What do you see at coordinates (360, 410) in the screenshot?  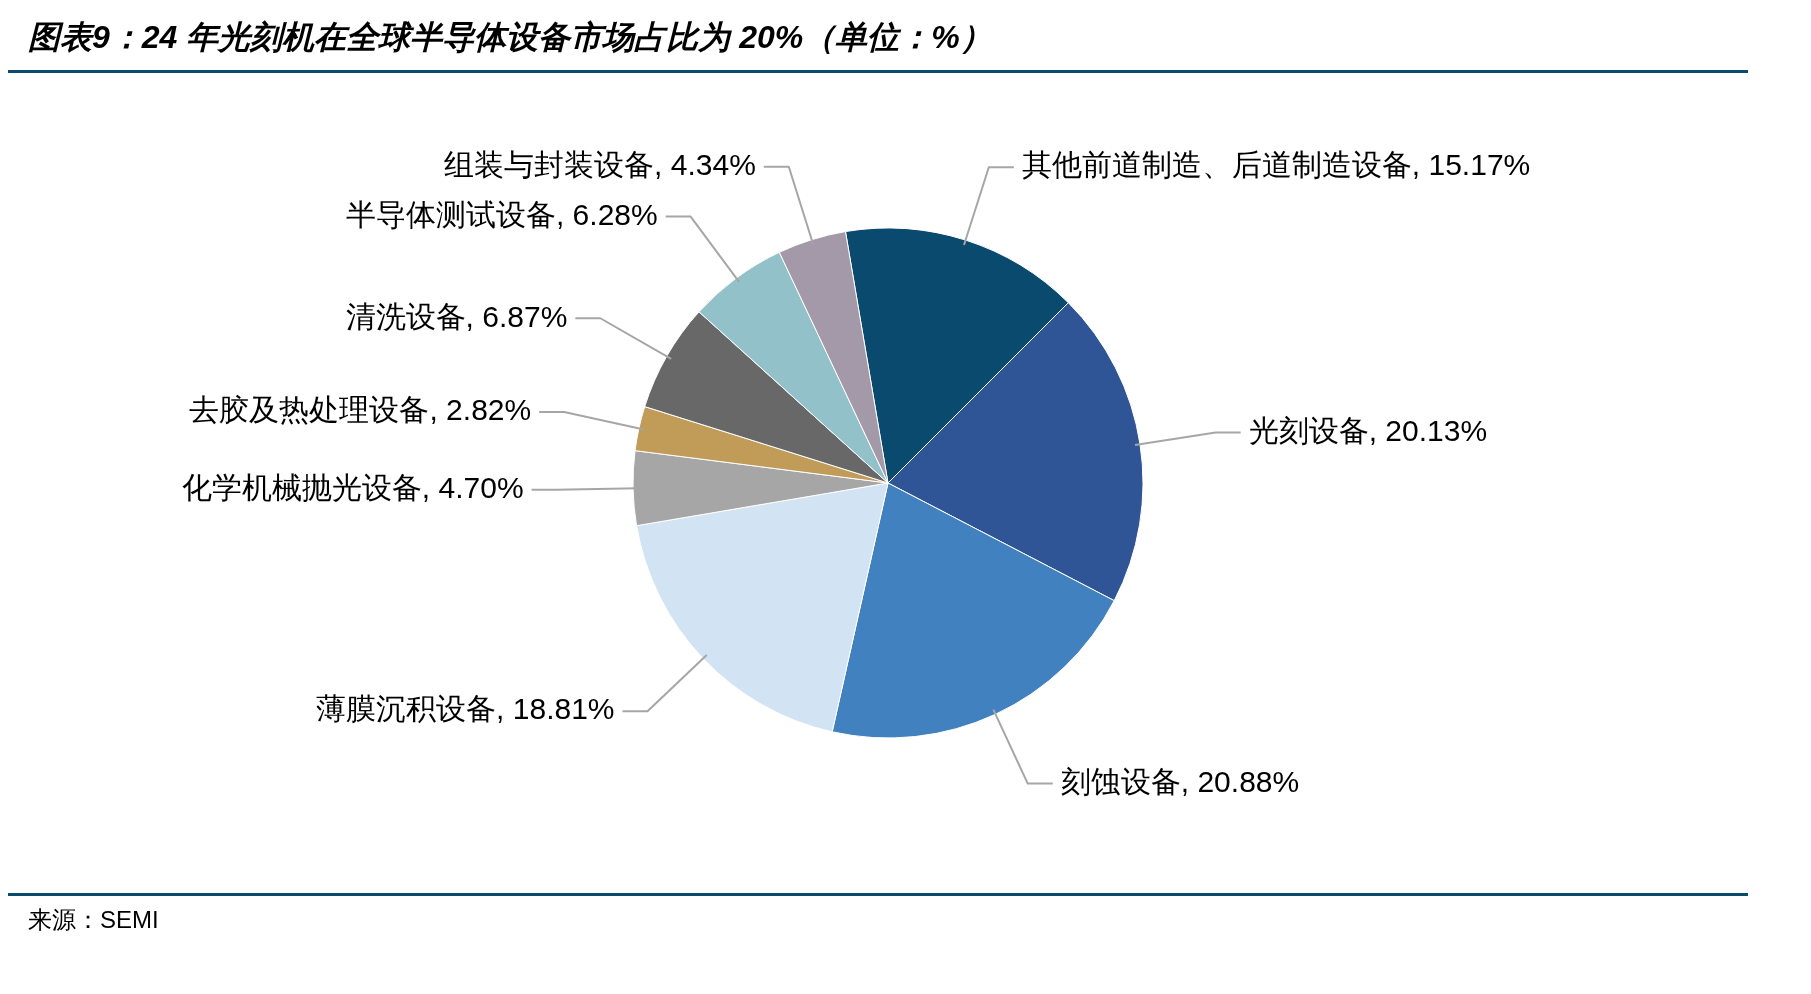 I see `slice-label: 去胶及热处理设备, 2.82%` at bounding box center [360, 410].